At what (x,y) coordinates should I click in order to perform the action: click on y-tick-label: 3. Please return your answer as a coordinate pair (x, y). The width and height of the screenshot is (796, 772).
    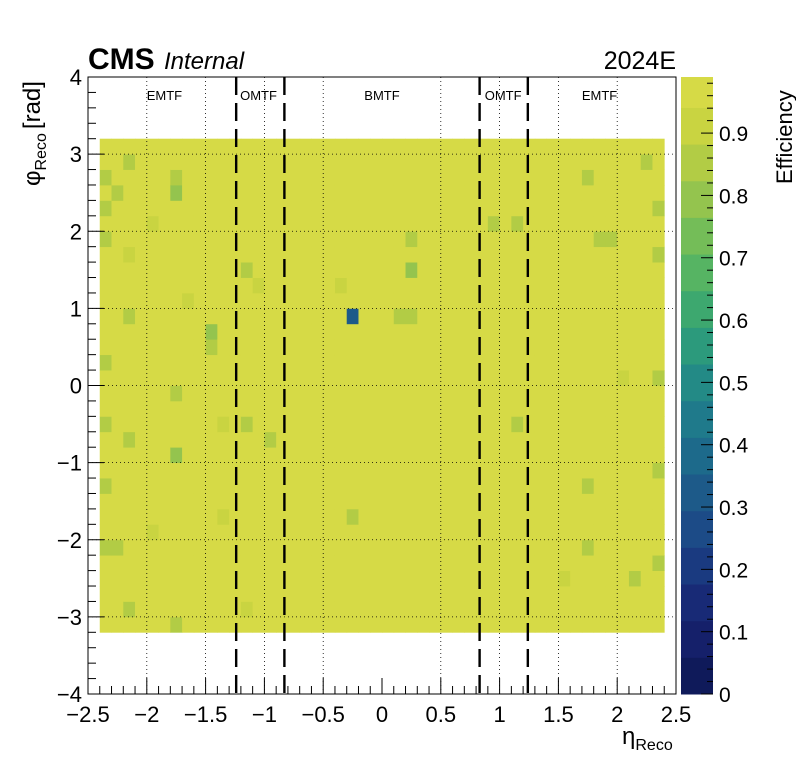
    Looking at the image, I should click on (76, 154).